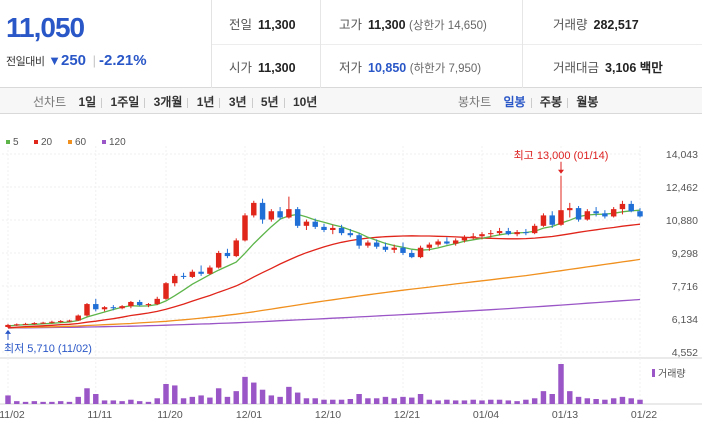 Image resolution: width=702 pixels, height=428 pixels. What do you see at coordinates (205, 102) in the screenshot?
I see `tab-1y: 1년` at bounding box center [205, 102].